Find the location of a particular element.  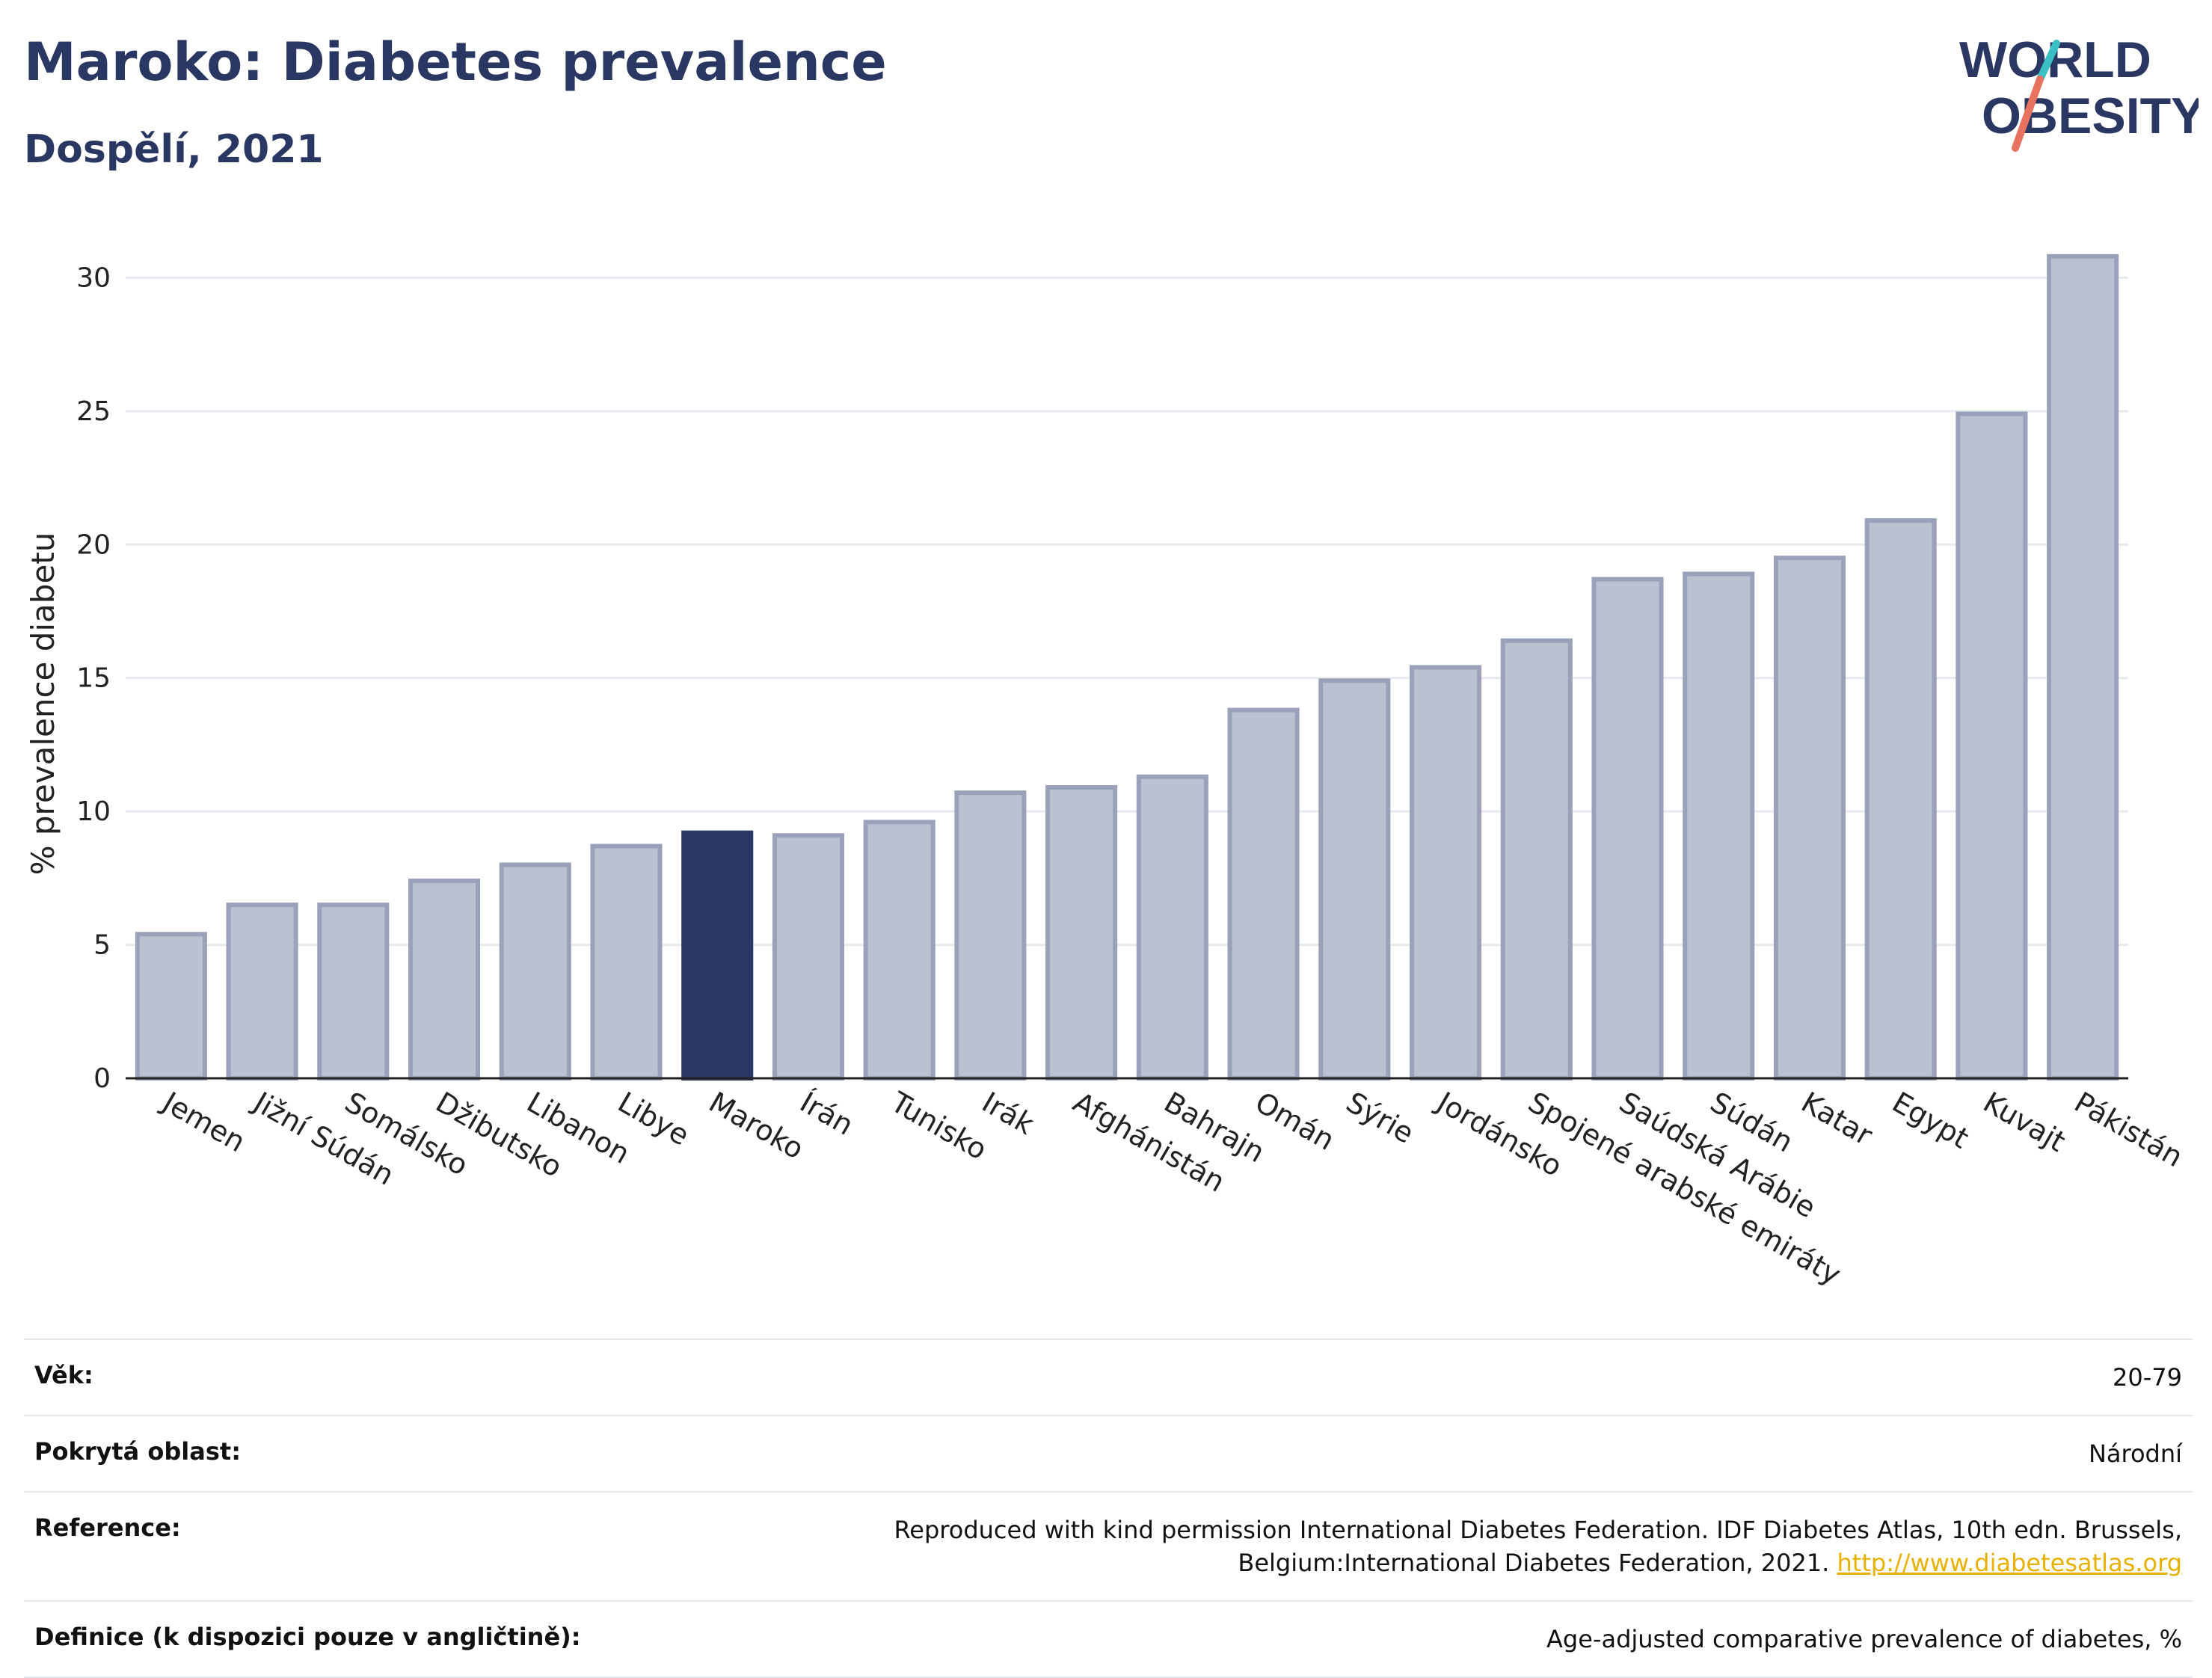

x-tick-label: Maroko is located at coordinates (757, 1126).